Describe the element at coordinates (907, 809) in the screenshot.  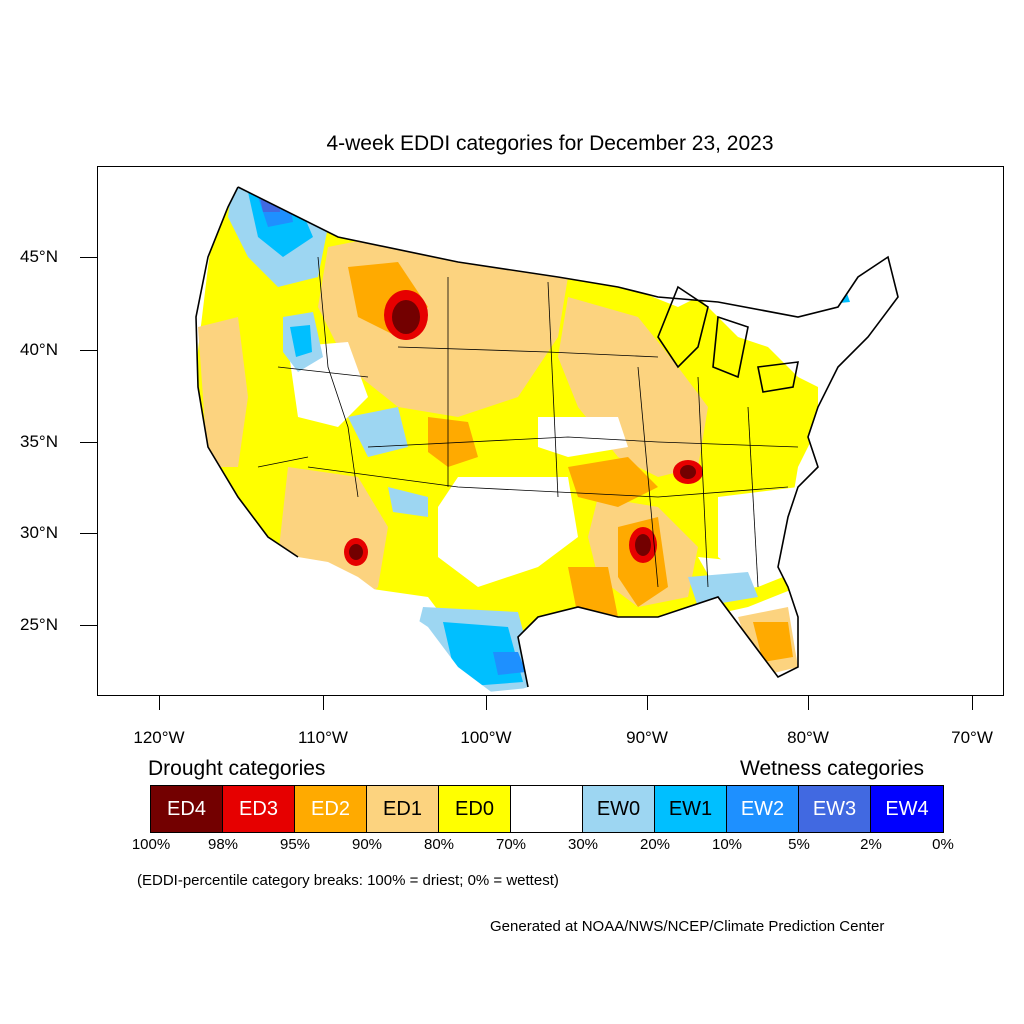
I see `legend-swatch-ew4: EW4` at that location.